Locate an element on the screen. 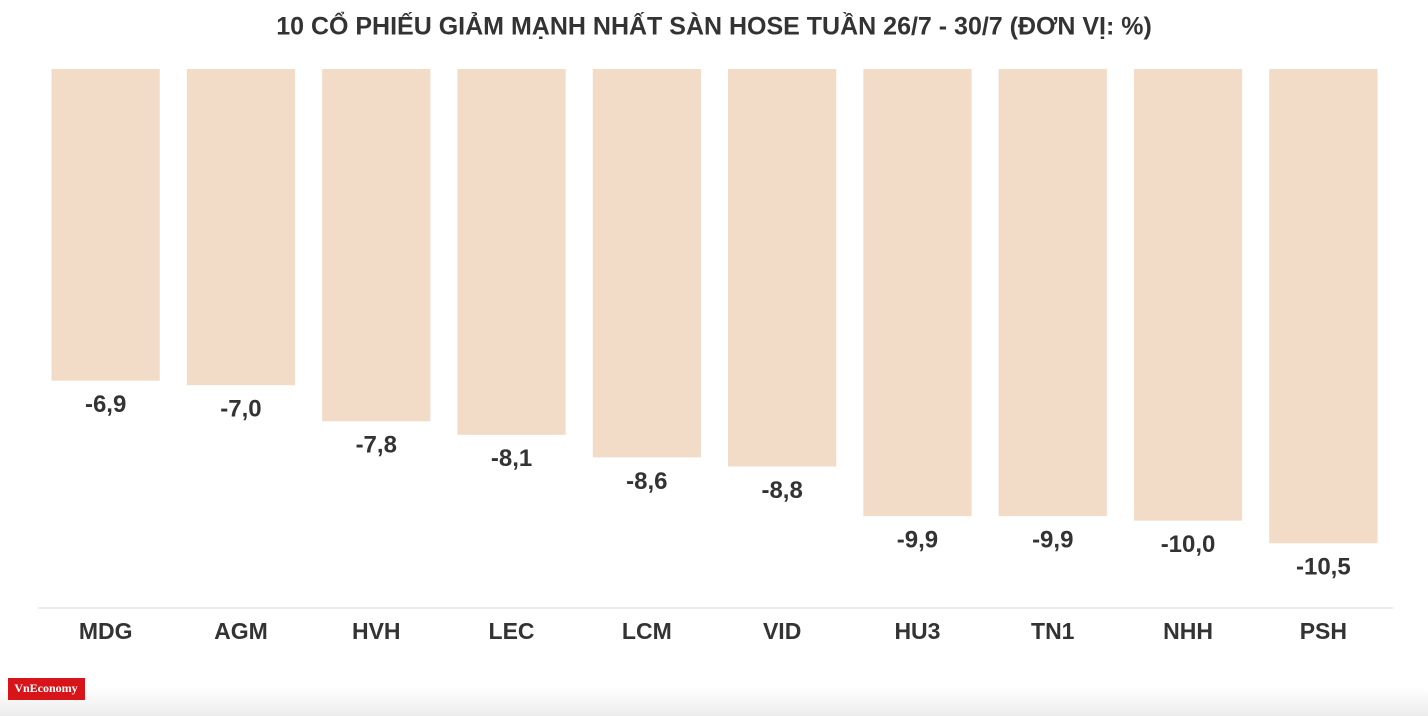 Image resolution: width=1428 pixels, height=716 pixels. data-label: -7,8 is located at coordinates (376, 445).